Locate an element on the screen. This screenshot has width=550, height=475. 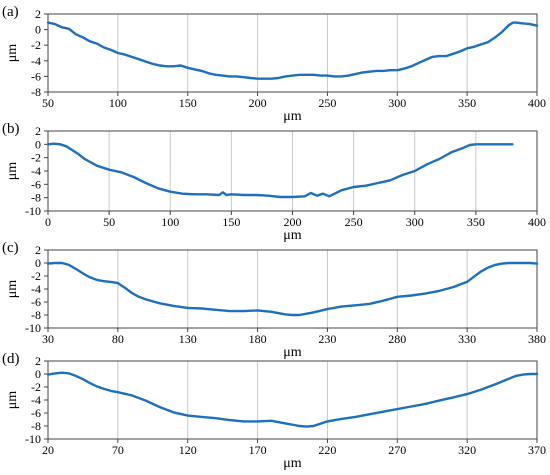
x-tick-label: 170 is located at coordinates (258, 450).